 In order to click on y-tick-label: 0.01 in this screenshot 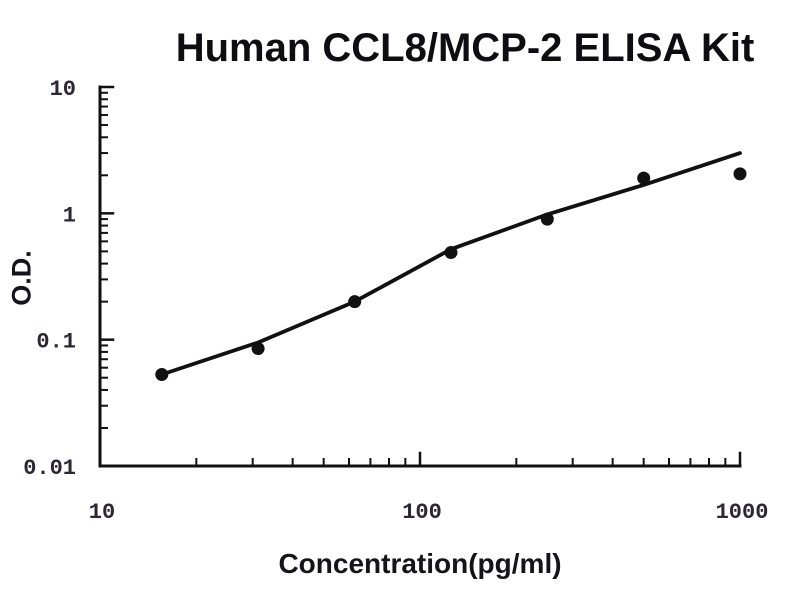, I will do `click(49, 468)`.